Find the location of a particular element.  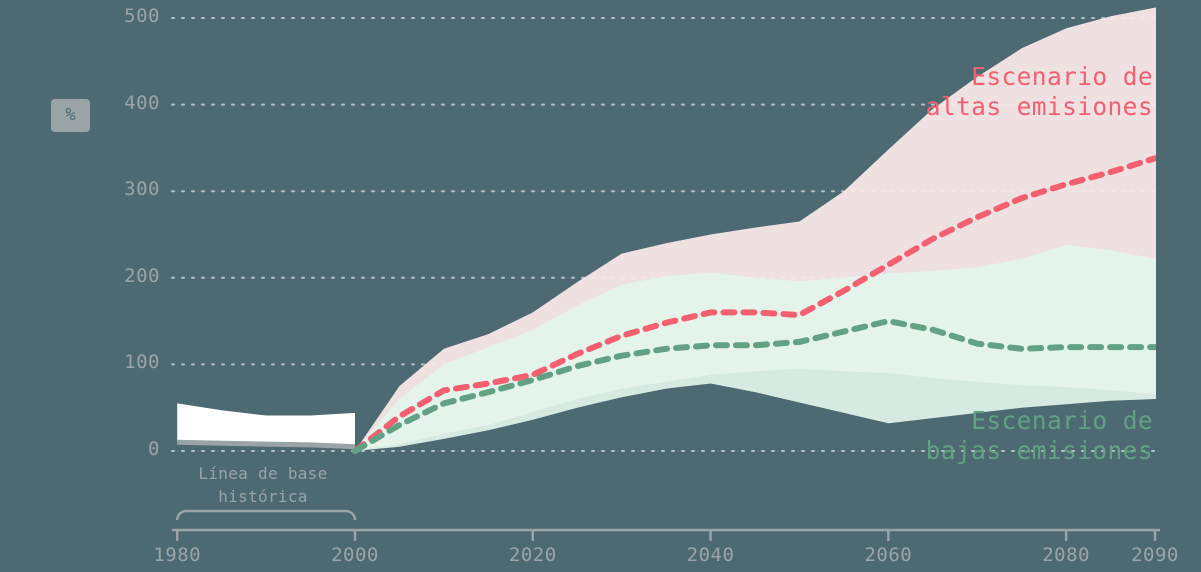

historical-baseline-band is located at coordinates (266, 426).